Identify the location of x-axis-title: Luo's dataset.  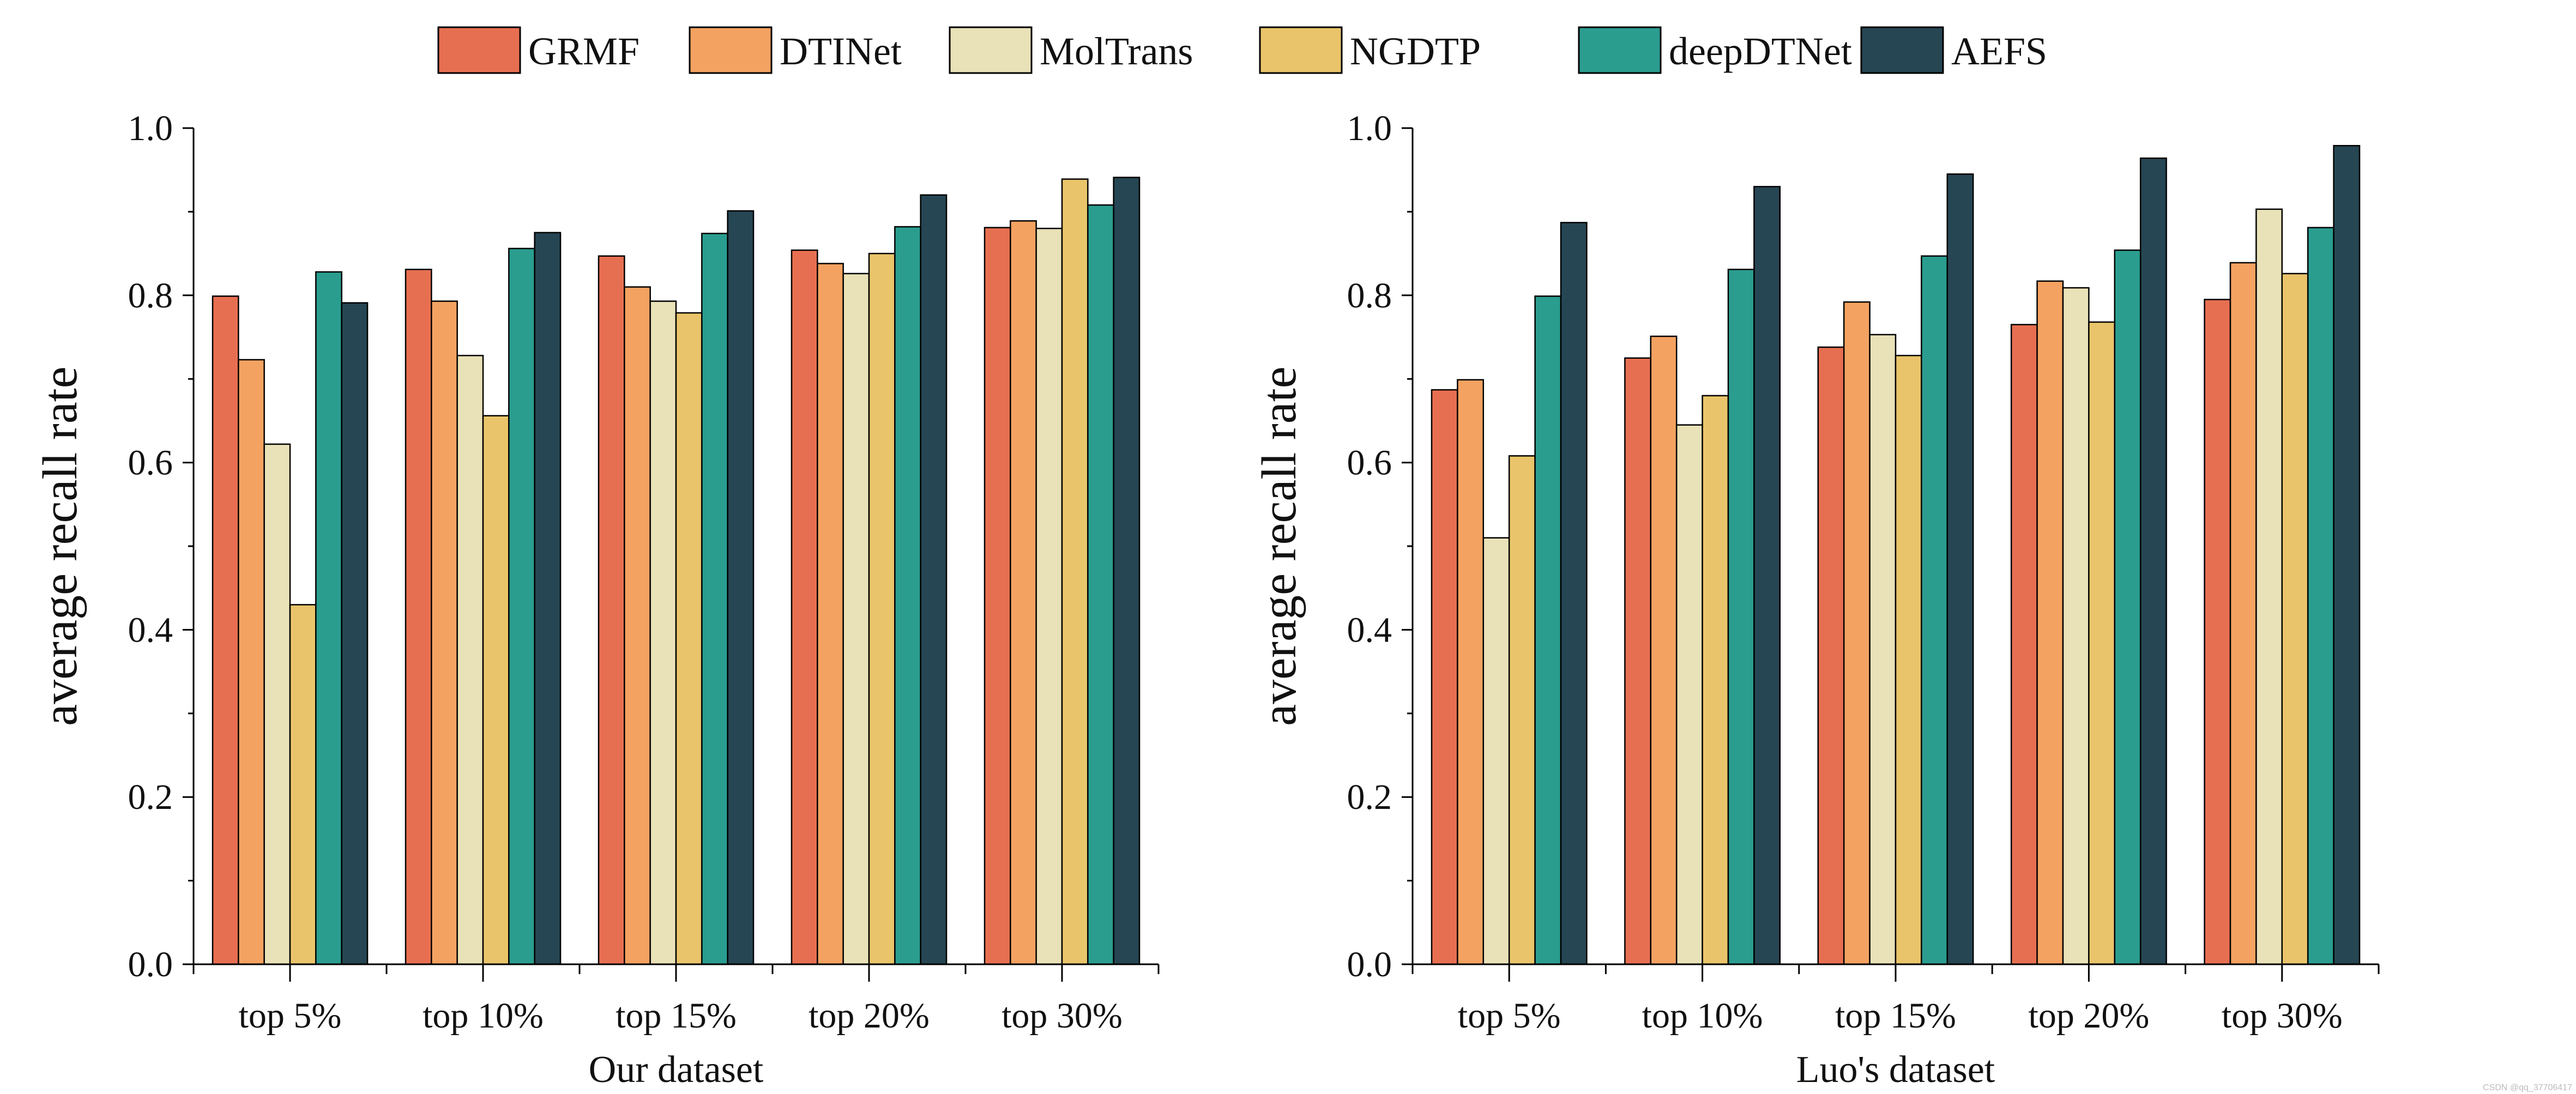
(1896, 1070).